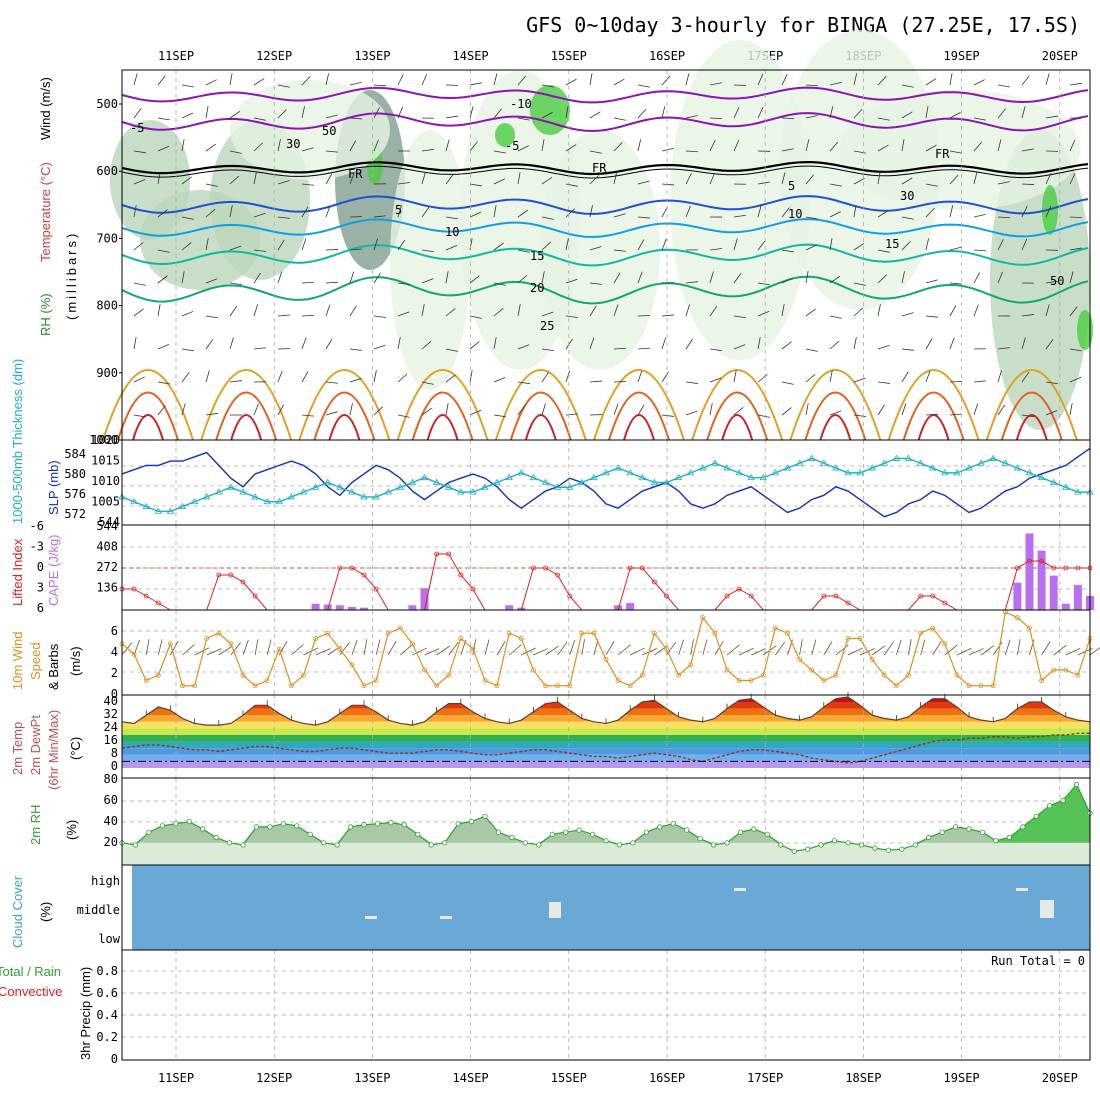  Describe the element at coordinates (71, 830) in the screenshot. I see `ylabel-rh2m-unit: (%)` at that location.